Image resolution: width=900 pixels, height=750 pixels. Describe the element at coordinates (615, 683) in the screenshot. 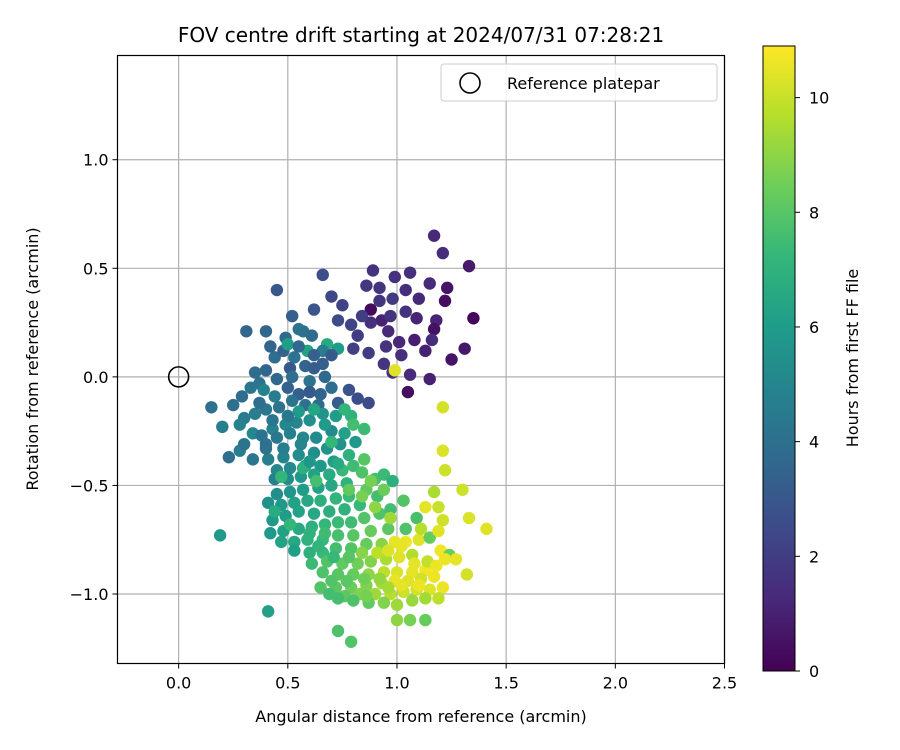

I see `x-tick-label: 2.0` at that location.